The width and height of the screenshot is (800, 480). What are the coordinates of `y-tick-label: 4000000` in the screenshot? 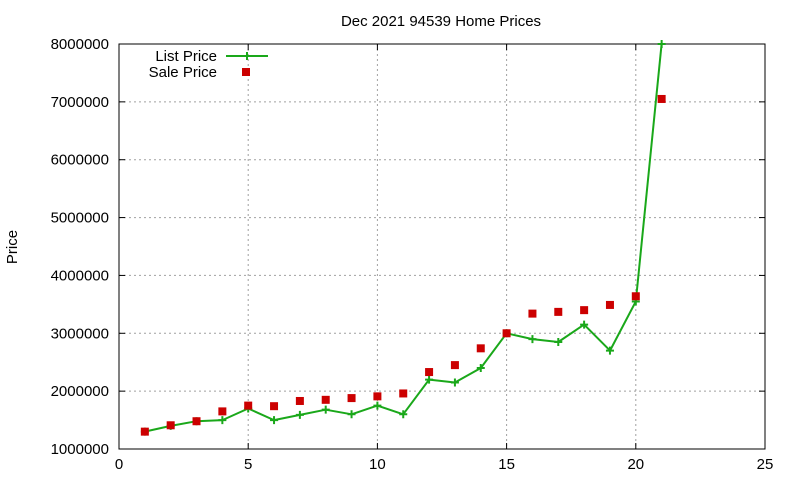 It's located at (80, 275).